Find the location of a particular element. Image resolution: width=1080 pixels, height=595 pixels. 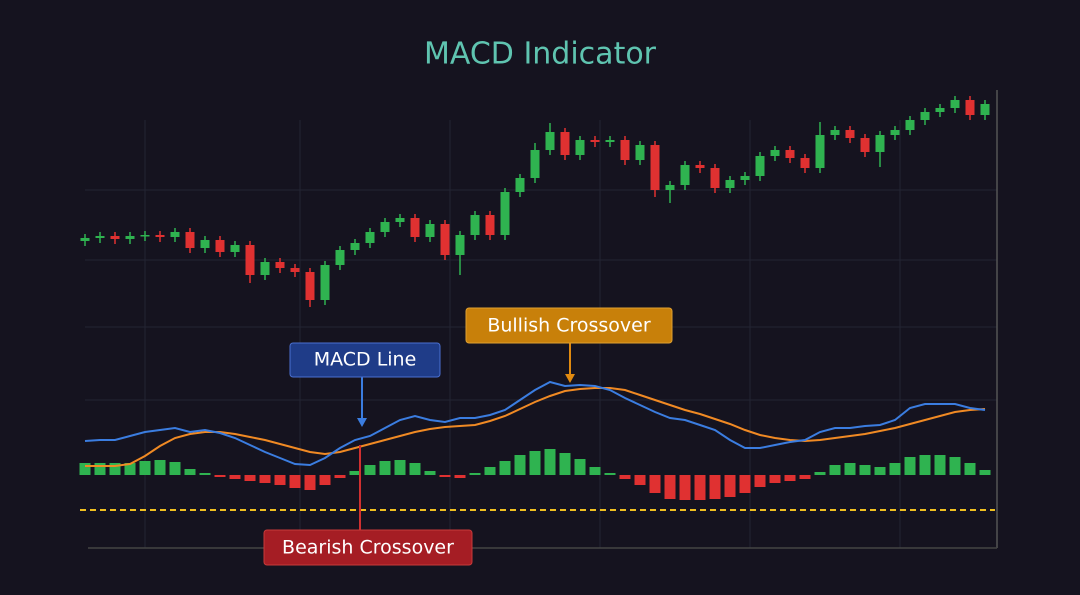

signal-line is located at coordinates (535, 427).